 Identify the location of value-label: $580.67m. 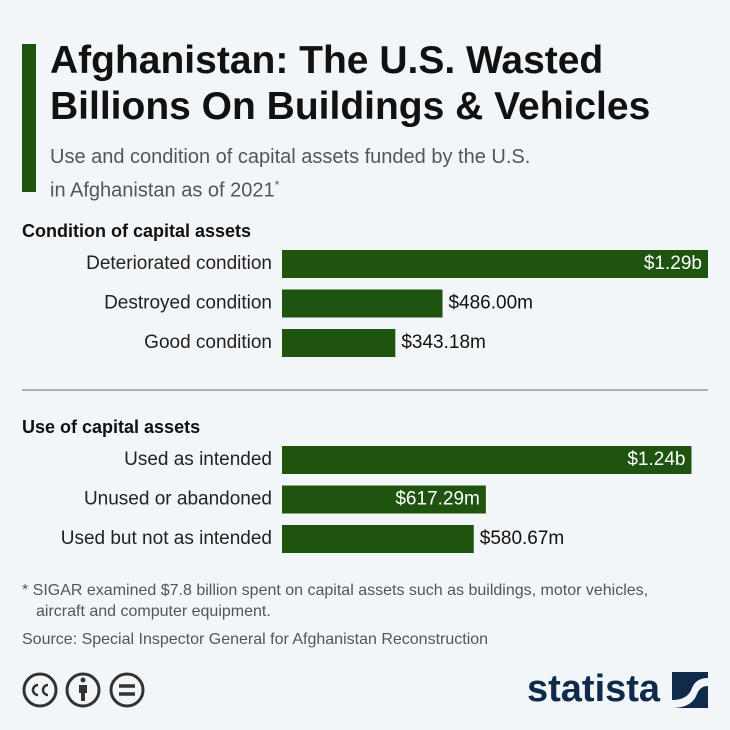
(522, 538).